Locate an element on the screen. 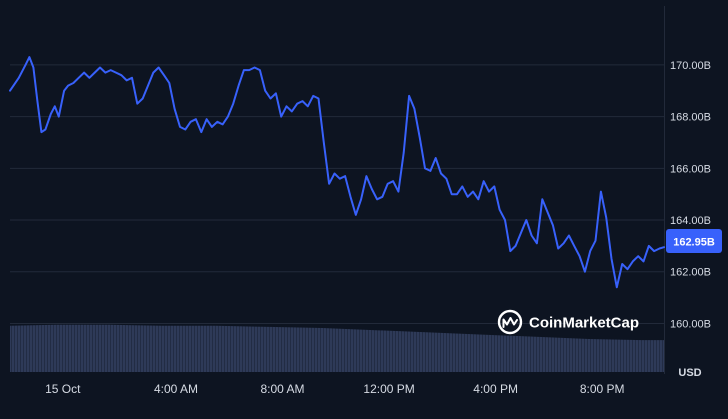 The height and width of the screenshot is (419, 728). coinmarketcap-logo-icon is located at coordinates (510, 322).